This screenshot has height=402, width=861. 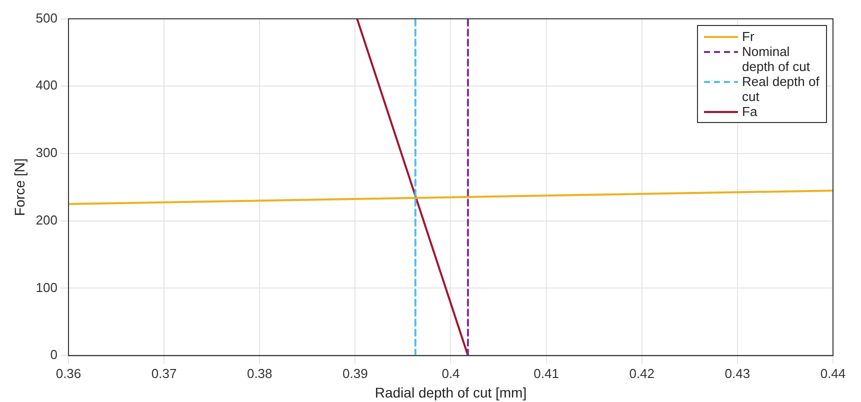 I want to click on y-tick-label: 200, so click(x=47, y=220).